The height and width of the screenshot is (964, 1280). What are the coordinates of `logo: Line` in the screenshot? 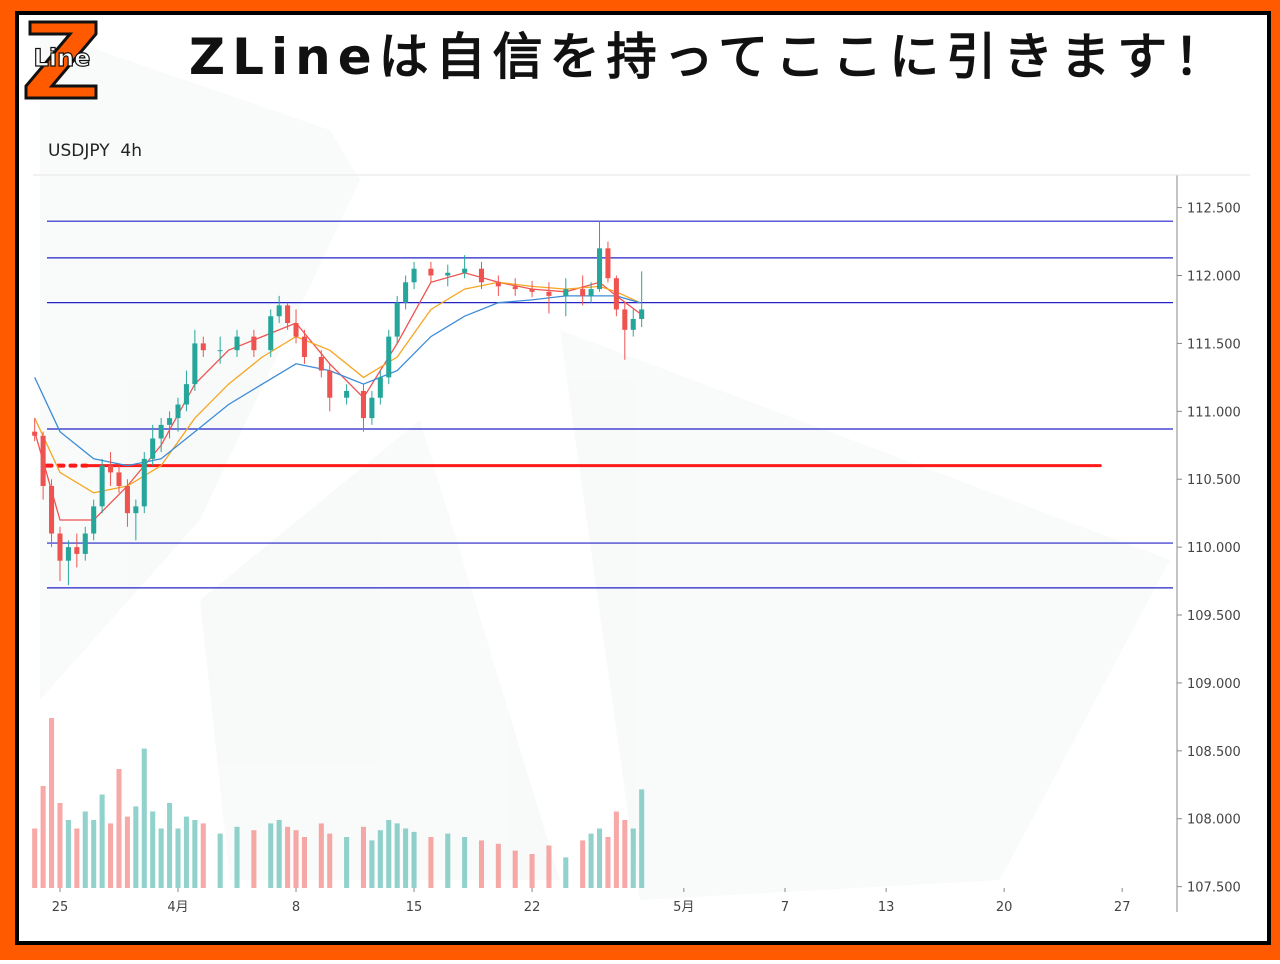 It's located at (61, 60).